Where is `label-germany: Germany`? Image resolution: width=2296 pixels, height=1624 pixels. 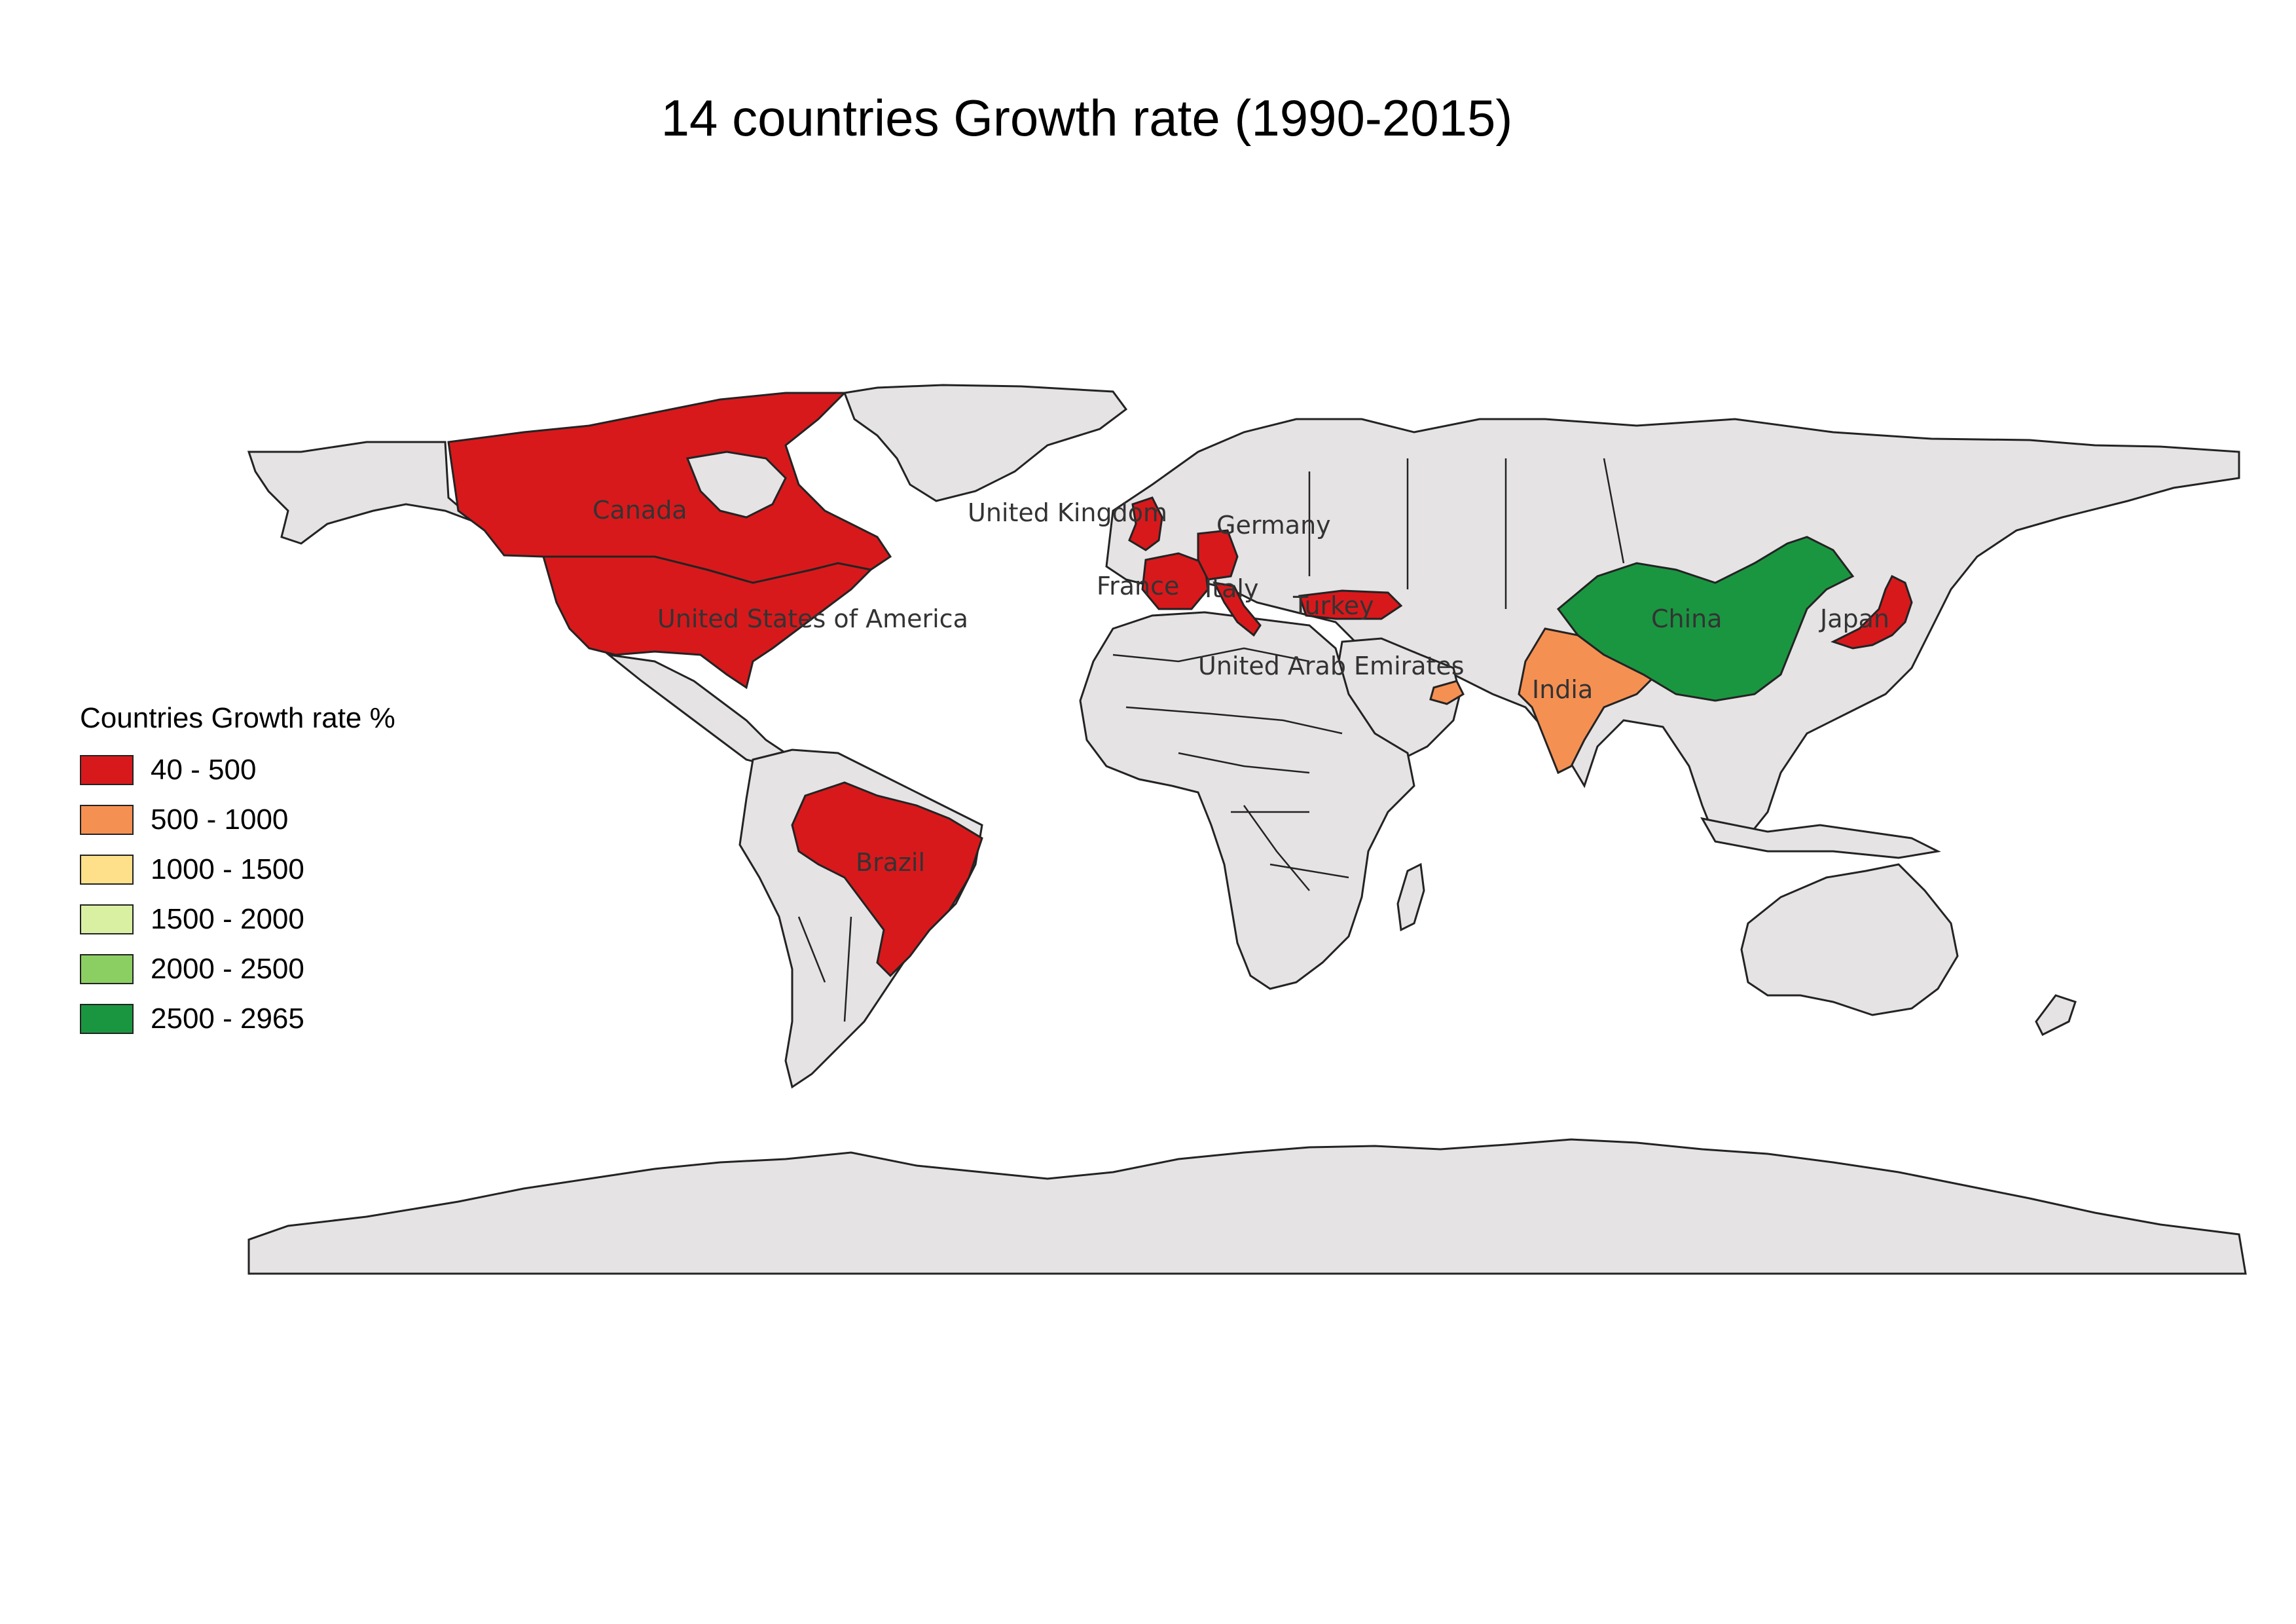 label-germany: Germany is located at coordinates (1273, 525).